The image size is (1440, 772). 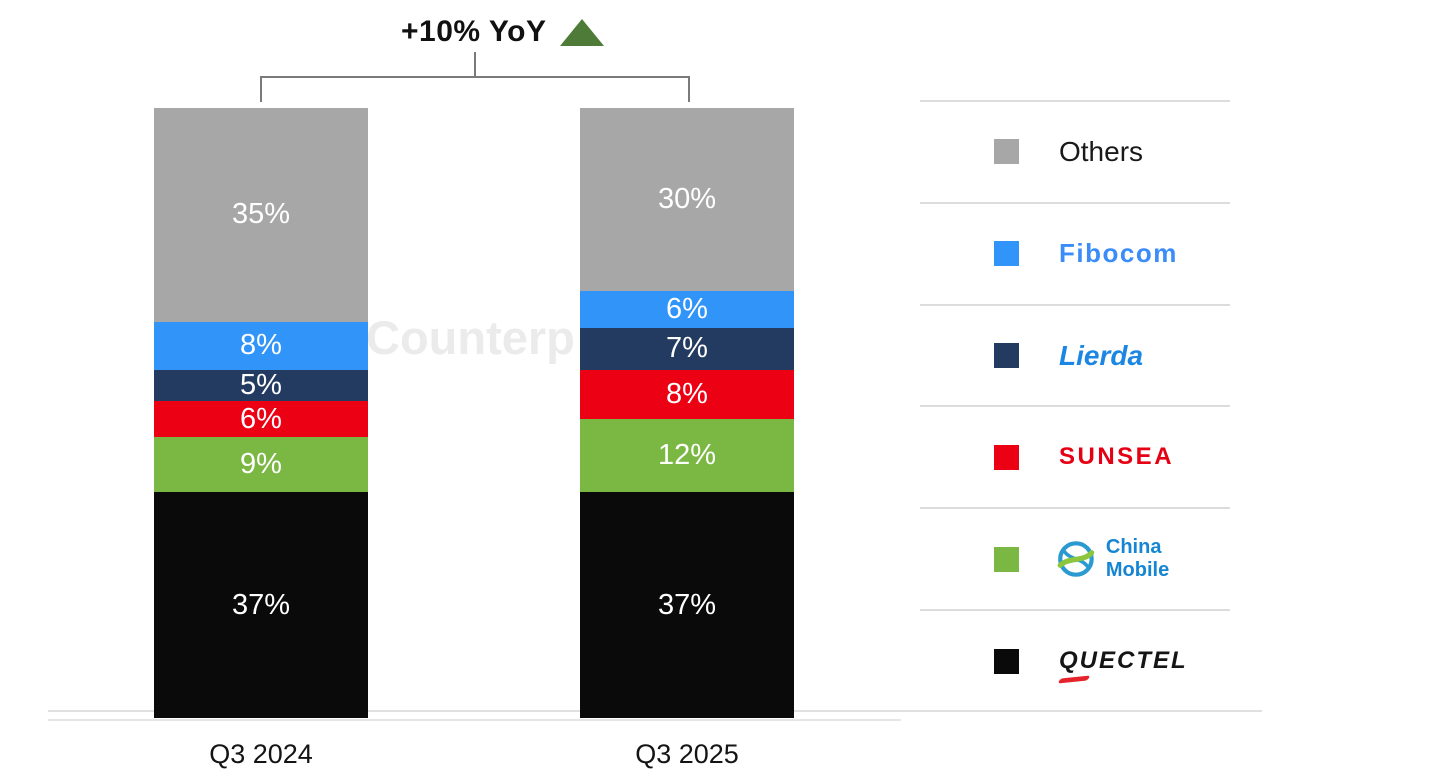 I want to click on bar-segment-china-mobile: 12%, so click(x=687, y=456).